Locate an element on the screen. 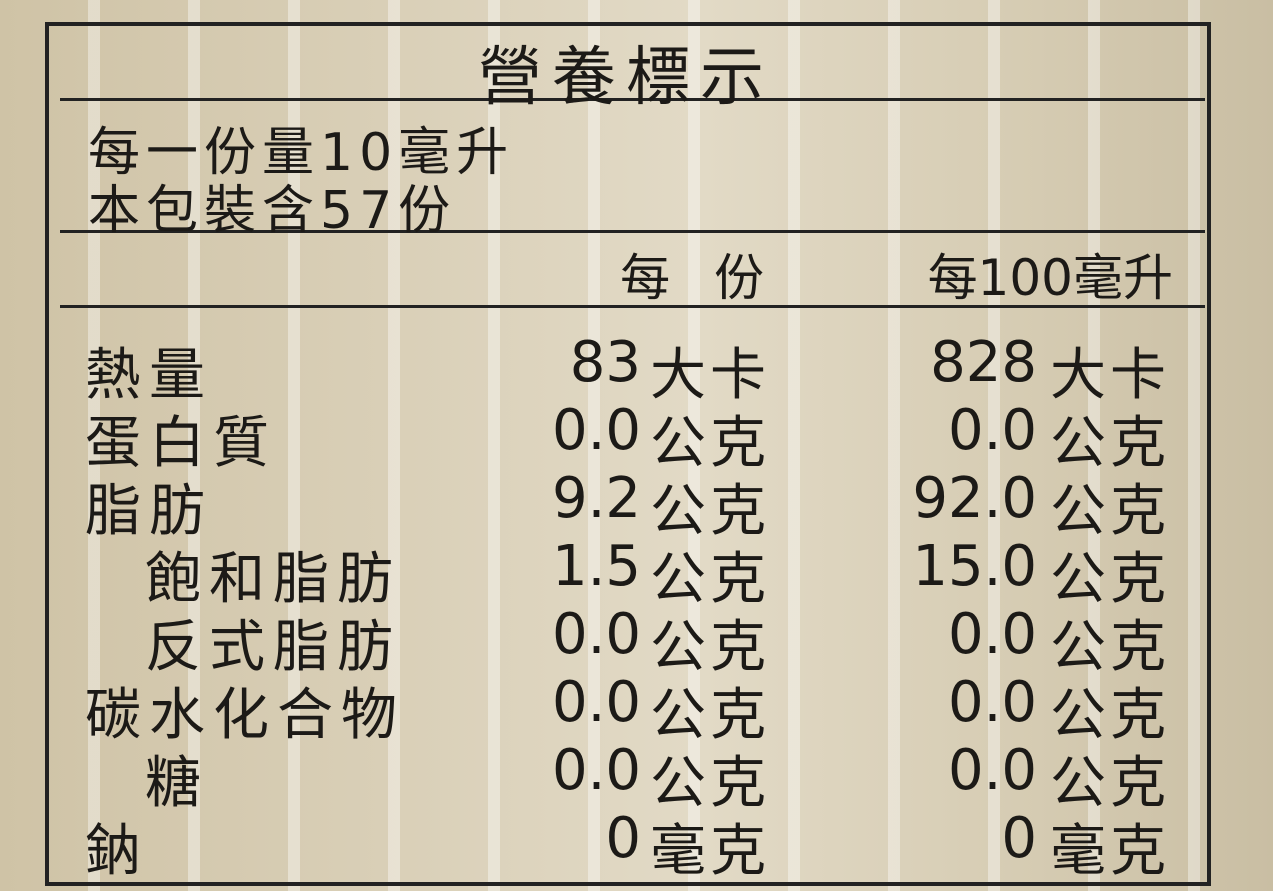 The image size is (1273, 891). nutrient-name: 糖 is located at coordinates (177, 783).